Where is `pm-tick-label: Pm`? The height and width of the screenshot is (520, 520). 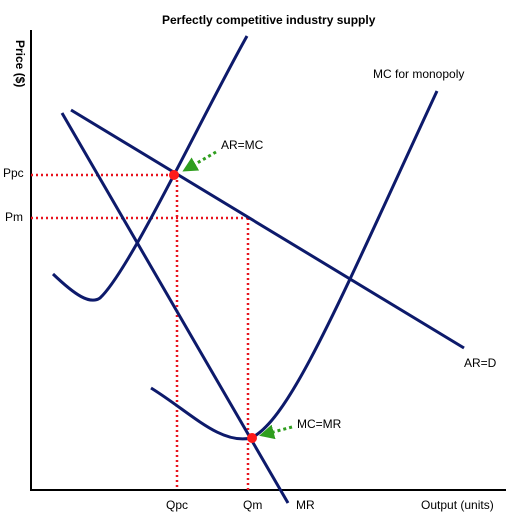 pm-tick-label: Pm is located at coordinates (14, 217).